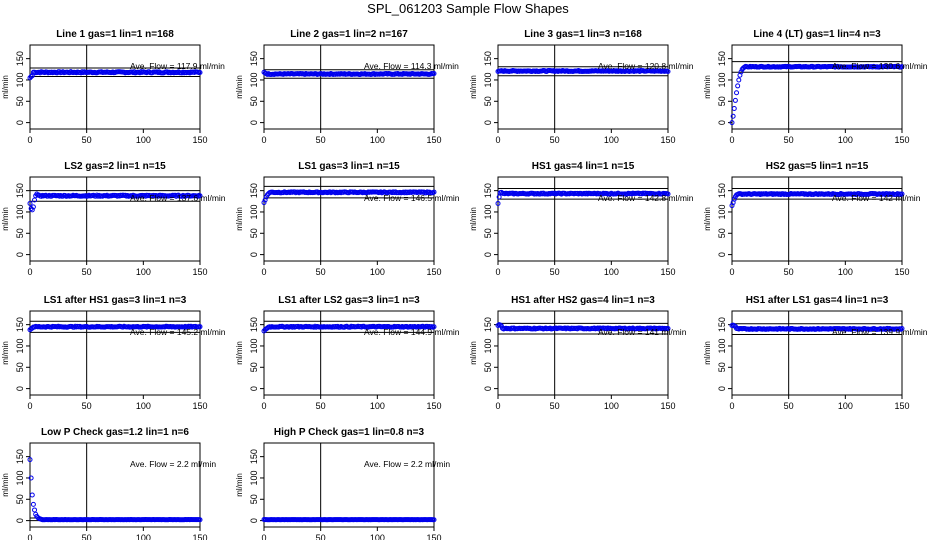 The width and height of the screenshot is (936, 540). I want to click on chart-title: Line 3 gas=1 lin=3 n=168, so click(583, 34).